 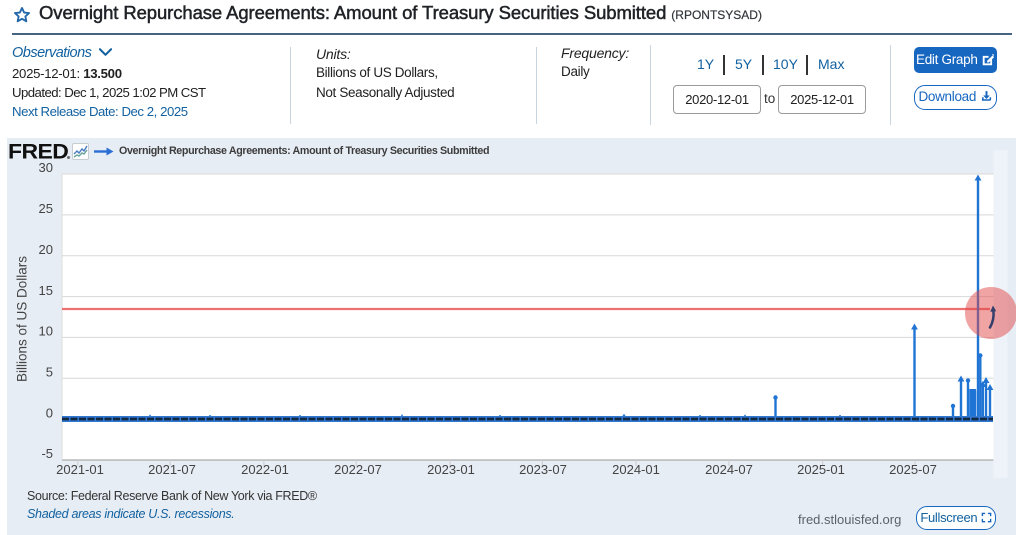 I want to click on svg-text: 20, so click(x=46, y=249).